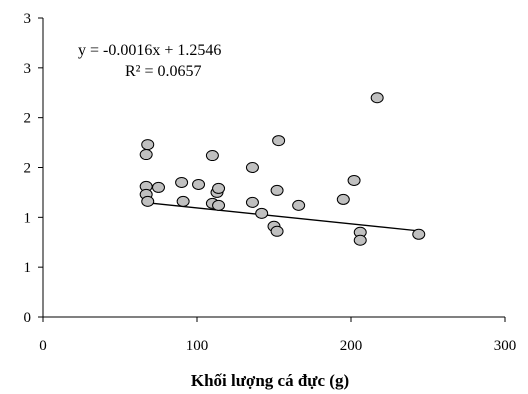 The width and height of the screenshot is (528, 394). What do you see at coordinates (28, 318) in the screenshot?
I see `y-tick-label: 0` at bounding box center [28, 318].